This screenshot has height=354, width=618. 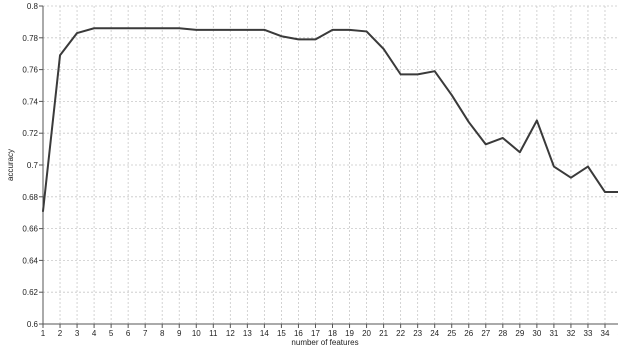 What do you see at coordinates (247, 333) in the screenshot?
I see `x-tick-label: 13` at bounding box center [247, 333].